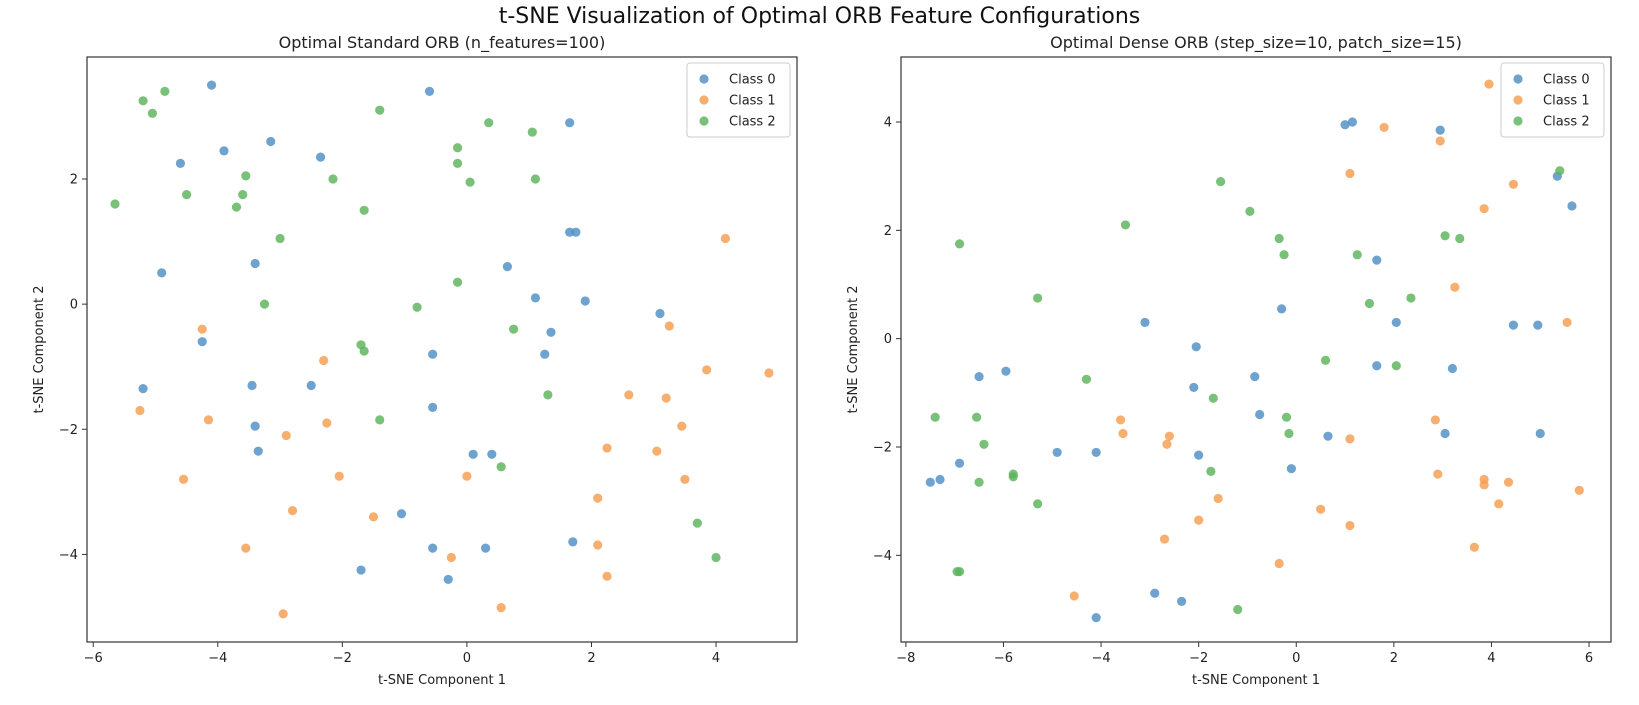  I want to click on legend: Class 0 Class 1 Class 2, so click(1552, 100).